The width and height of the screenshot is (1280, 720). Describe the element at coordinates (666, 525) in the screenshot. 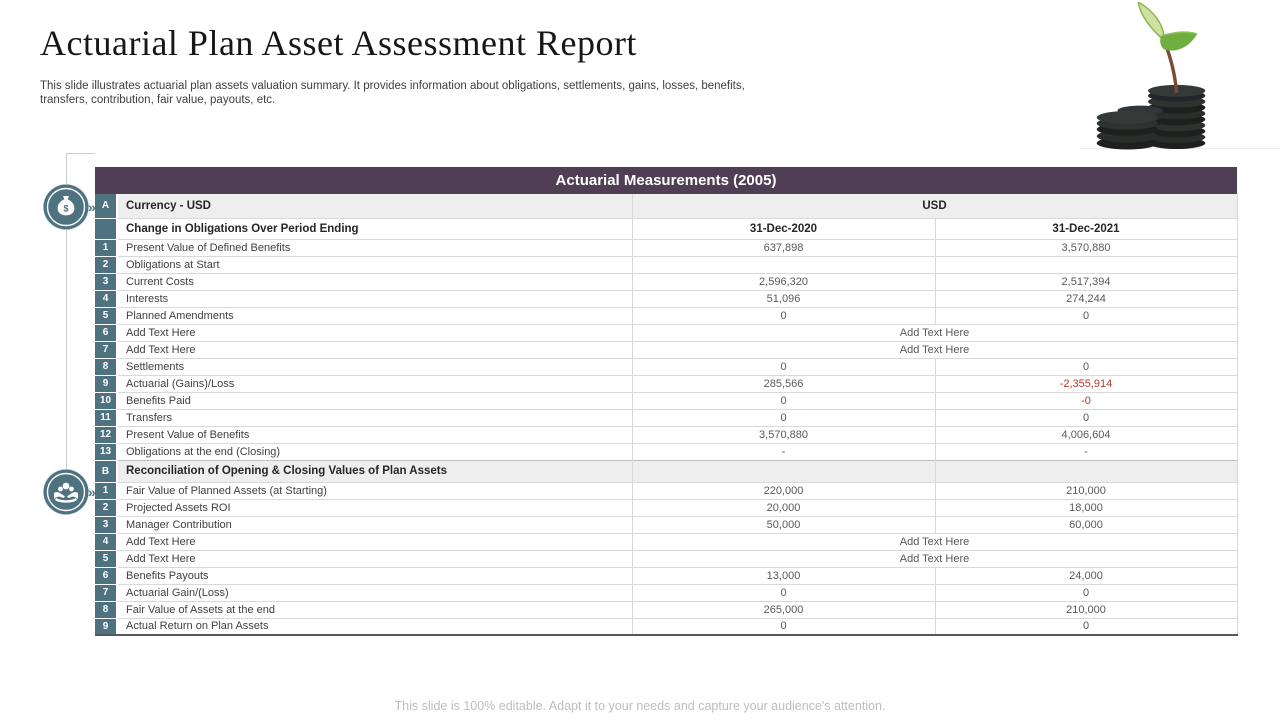

I see `table-row: 3 Manager Contribution 50,000 60,000` at that location.